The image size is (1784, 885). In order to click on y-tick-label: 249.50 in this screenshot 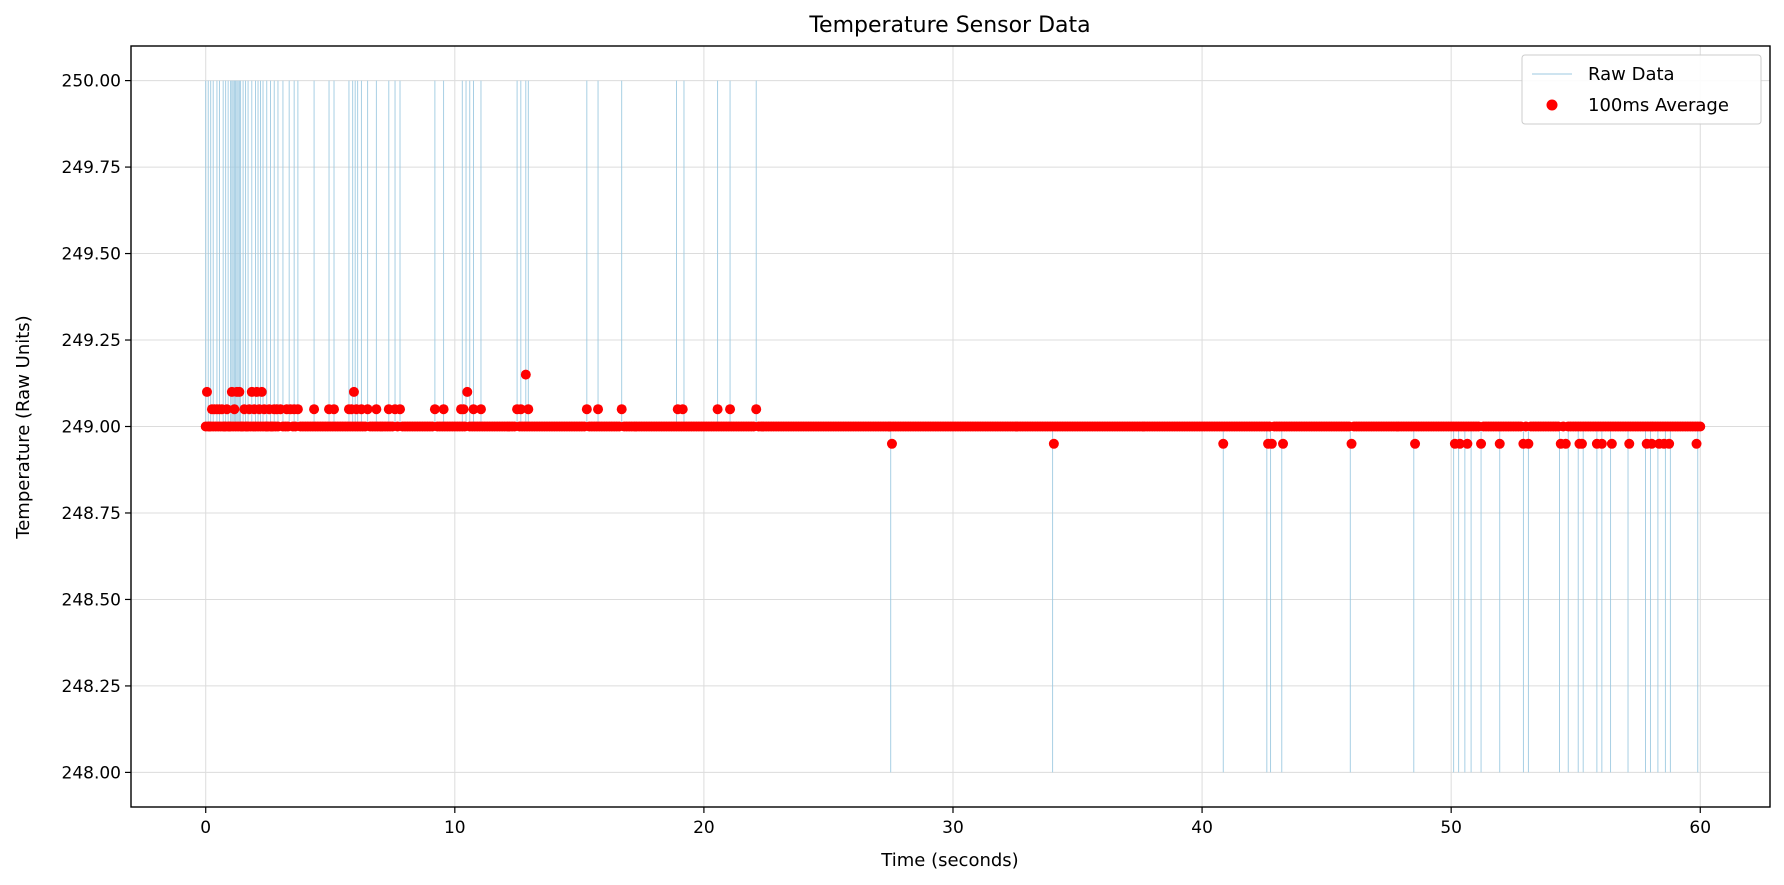, I will do `click(91, 255)`.